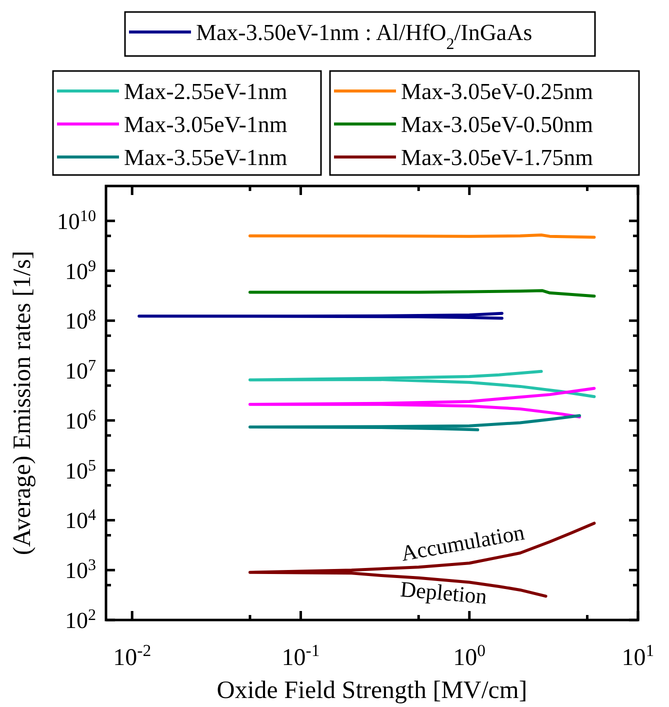 The image size is (669, 707). I want to click on y-tick-label: 10$^{5}$, so click(80, 470).